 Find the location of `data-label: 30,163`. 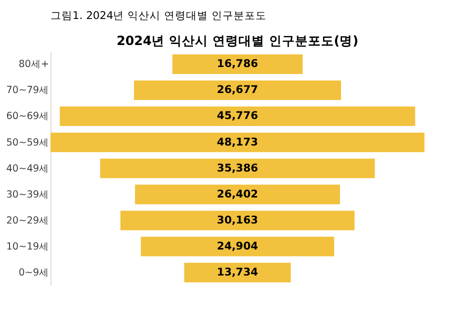

data-label: 30,163 is located at coordinates (237, 219).